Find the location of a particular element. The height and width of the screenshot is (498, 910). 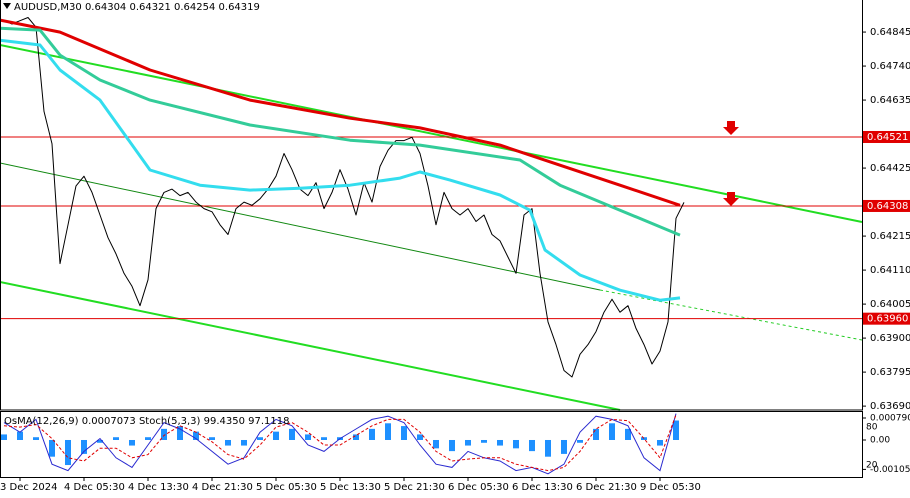

y-tick-label: 0.63900 is located at coordinates (890, 338).